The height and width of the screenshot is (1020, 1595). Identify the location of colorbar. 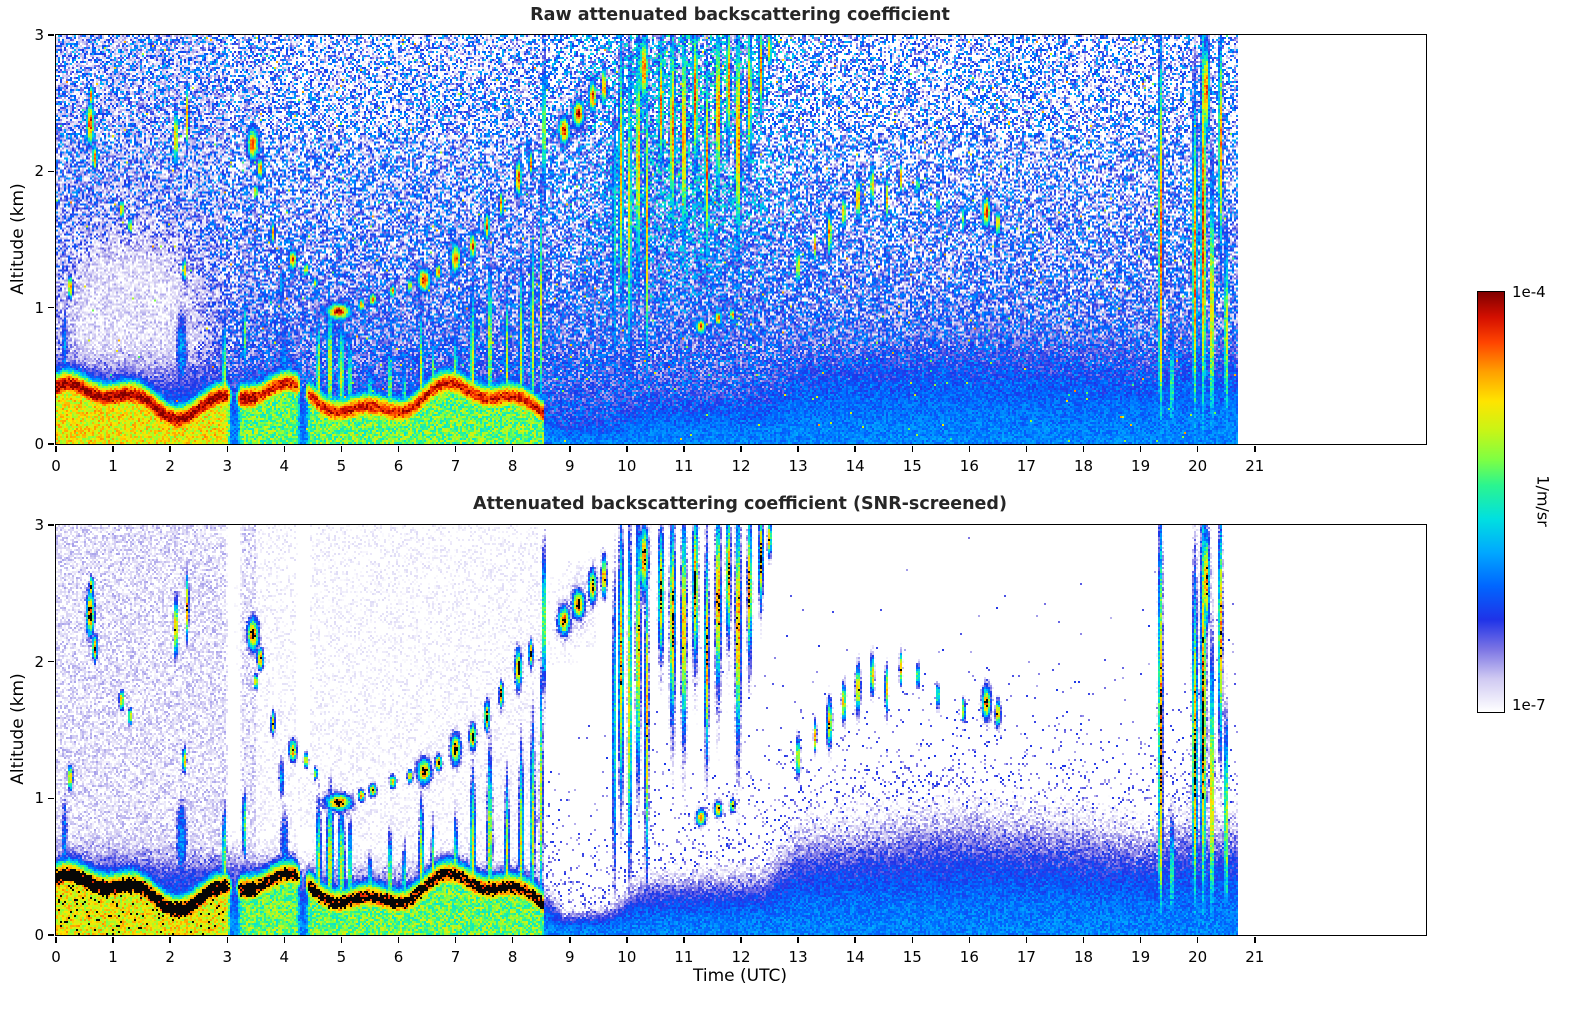
(1491, 502).